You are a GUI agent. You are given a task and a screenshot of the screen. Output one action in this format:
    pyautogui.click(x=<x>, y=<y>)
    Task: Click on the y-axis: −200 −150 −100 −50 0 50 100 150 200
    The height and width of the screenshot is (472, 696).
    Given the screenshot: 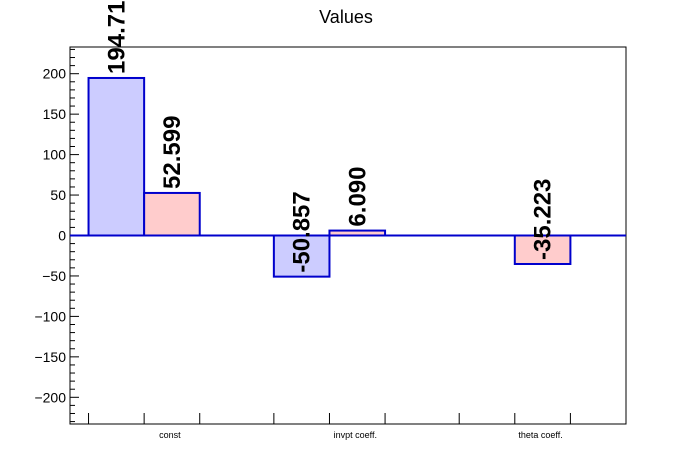 What is the action you would take?
    pyautogui.click(x=56, y=235)
    